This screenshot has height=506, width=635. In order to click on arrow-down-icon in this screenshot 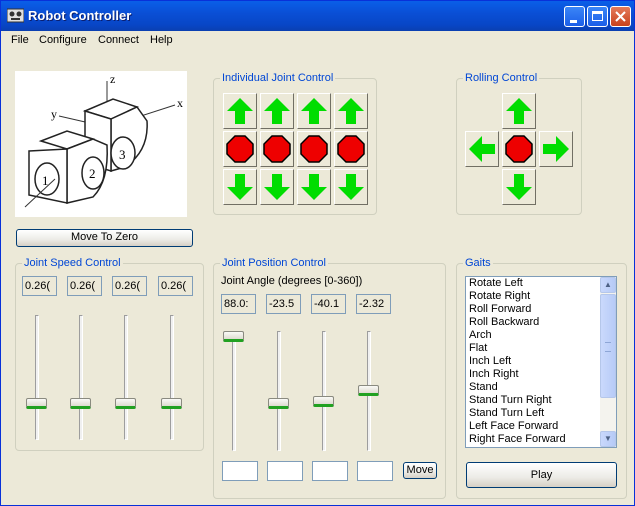, I will do `click(277, 187)`.